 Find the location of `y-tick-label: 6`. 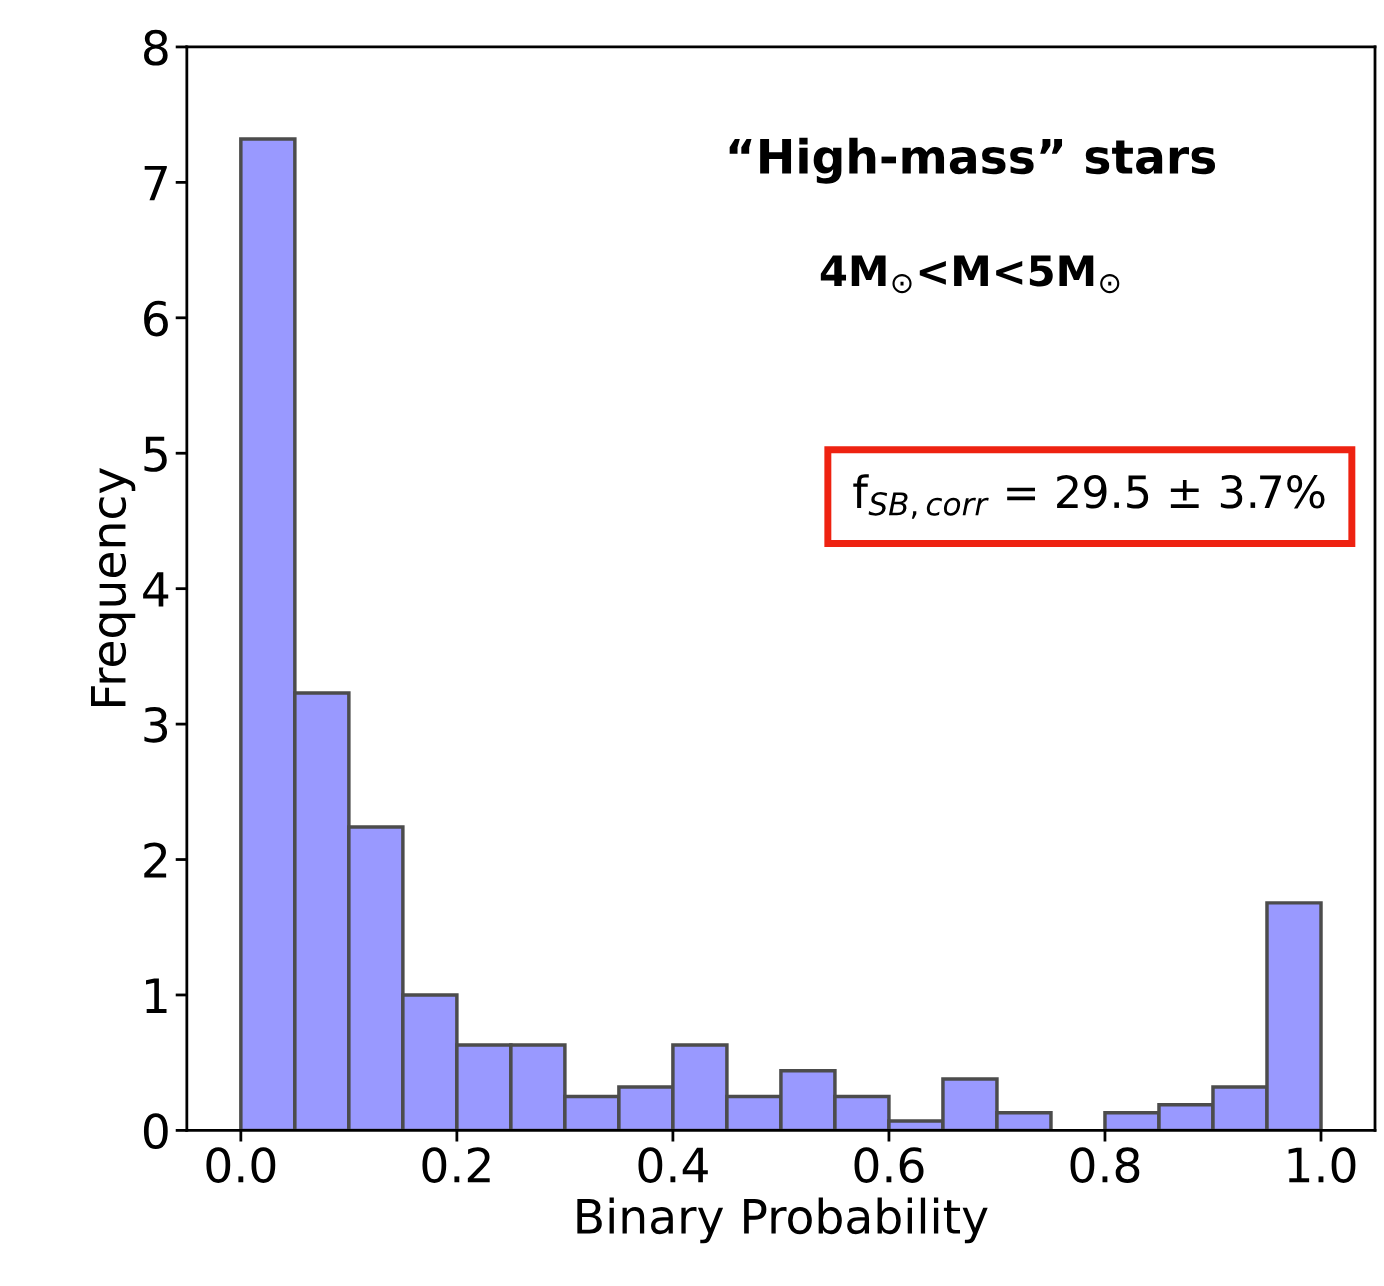

y-tick-label: 6 is located at coordinates (156, 318).